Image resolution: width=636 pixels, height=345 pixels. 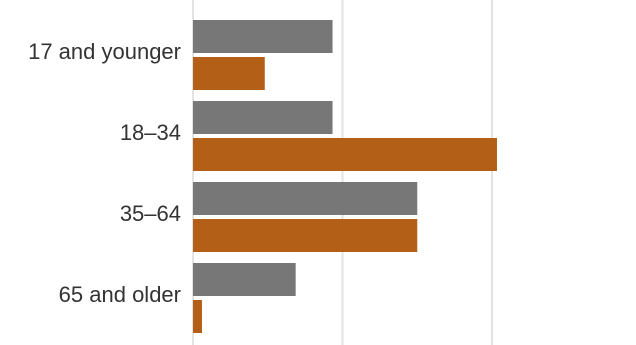 What do you see at coordinates (104, 51) in the screenshot?
I see `category-label-0: 17 and younger` at bounding box center [104, 51].